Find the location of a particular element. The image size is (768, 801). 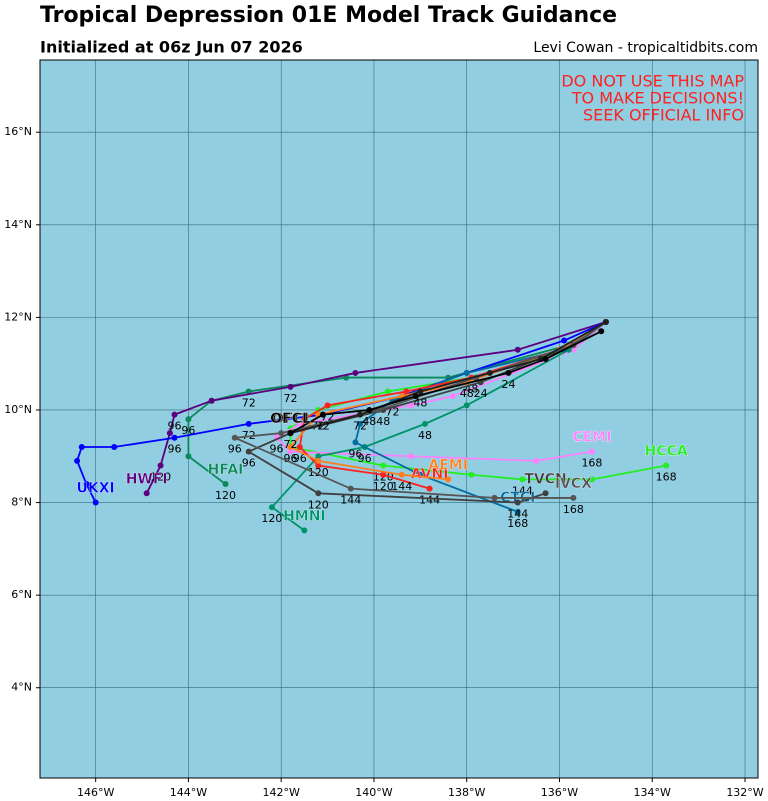

y-tick-label: 6°N is located at coordinates (21, 594).